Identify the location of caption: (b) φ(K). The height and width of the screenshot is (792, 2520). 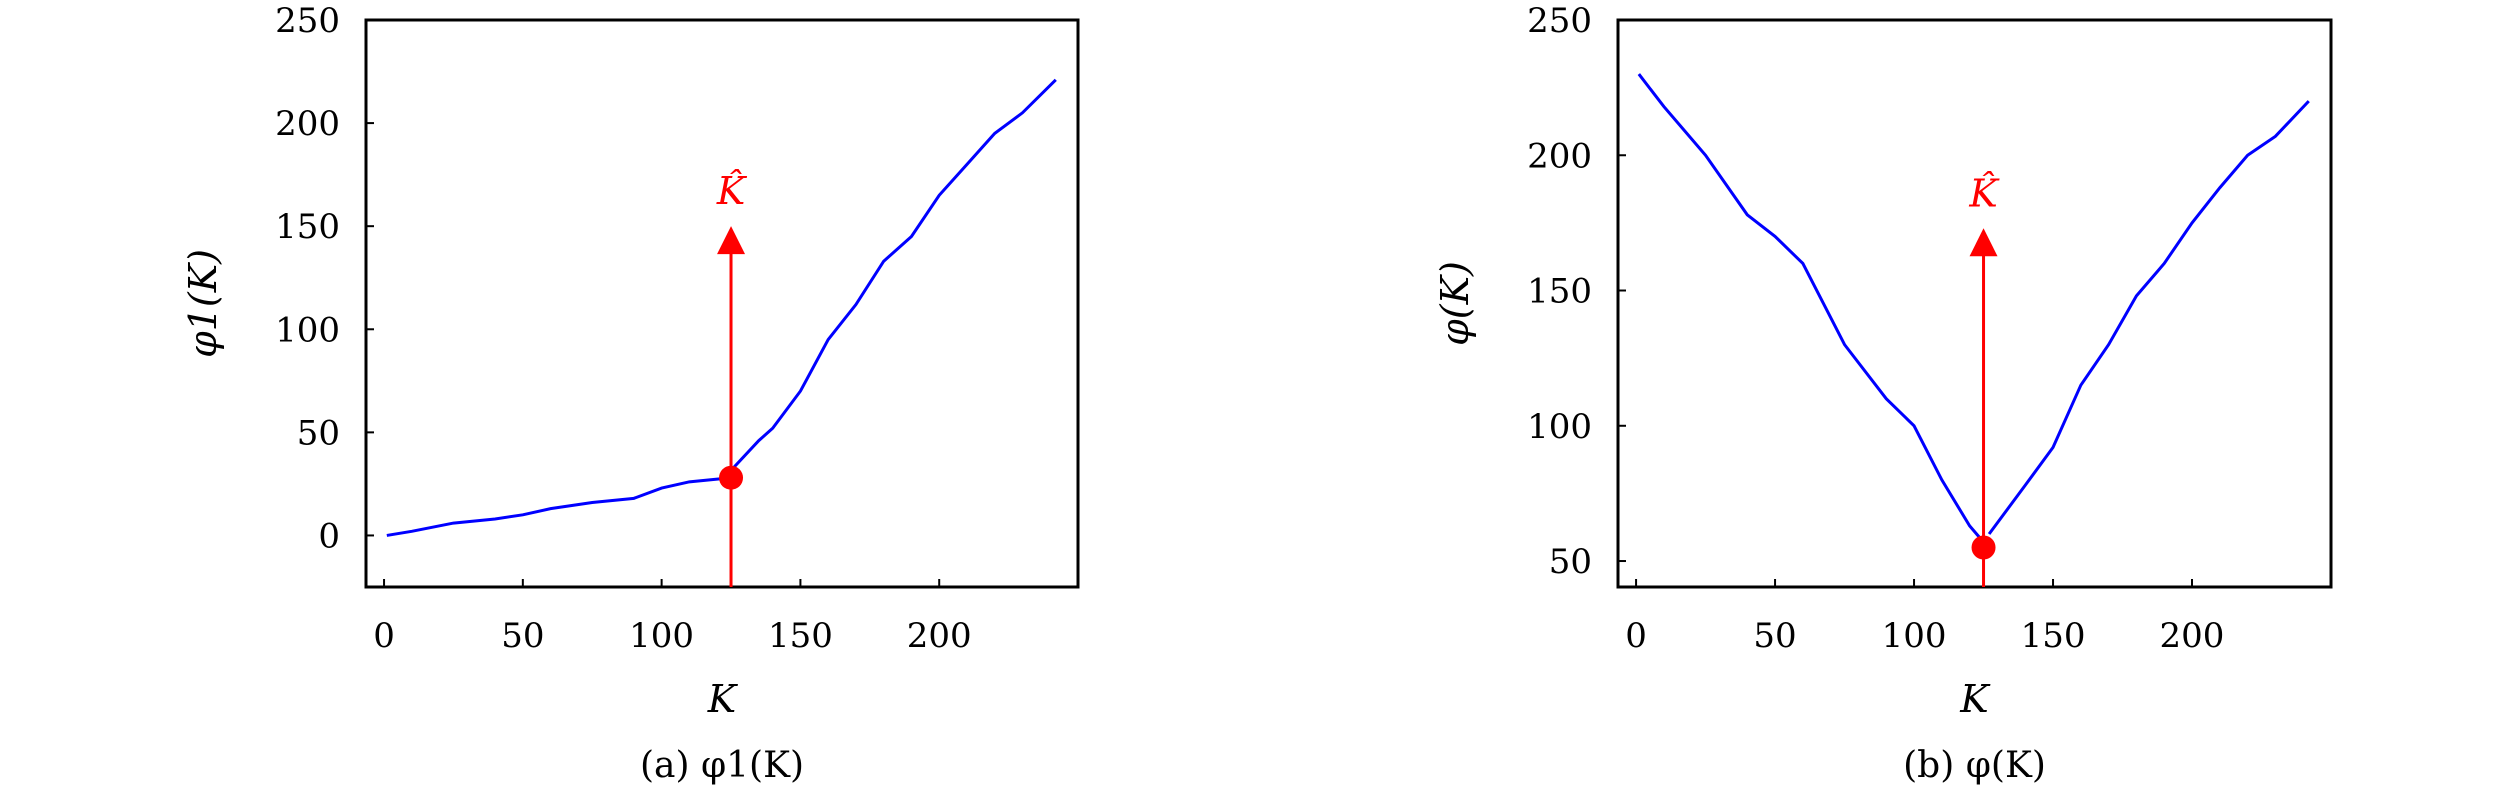
(1974, 765).